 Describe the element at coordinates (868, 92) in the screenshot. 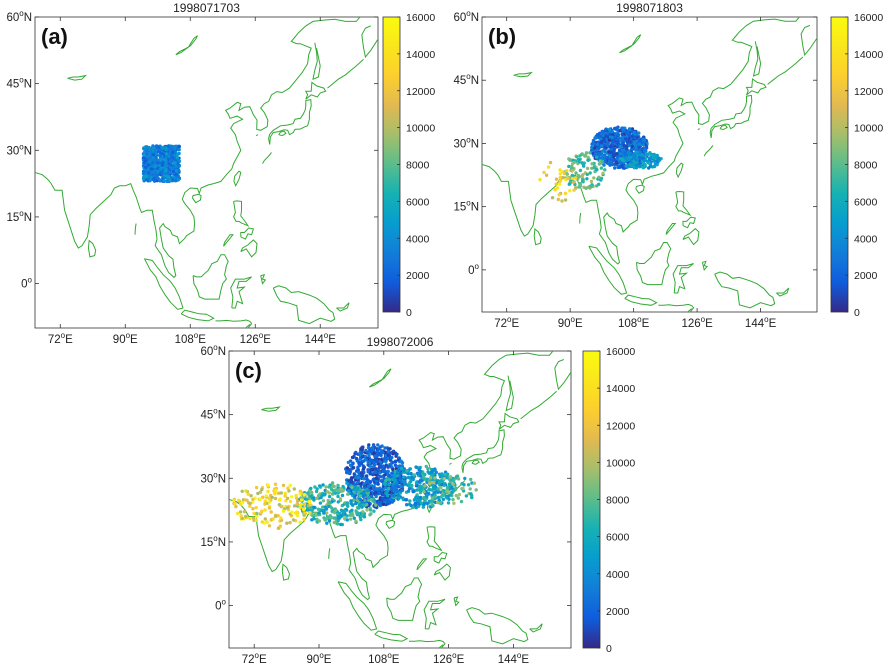

I see `colorbar-tick-label: 12000` at that location.